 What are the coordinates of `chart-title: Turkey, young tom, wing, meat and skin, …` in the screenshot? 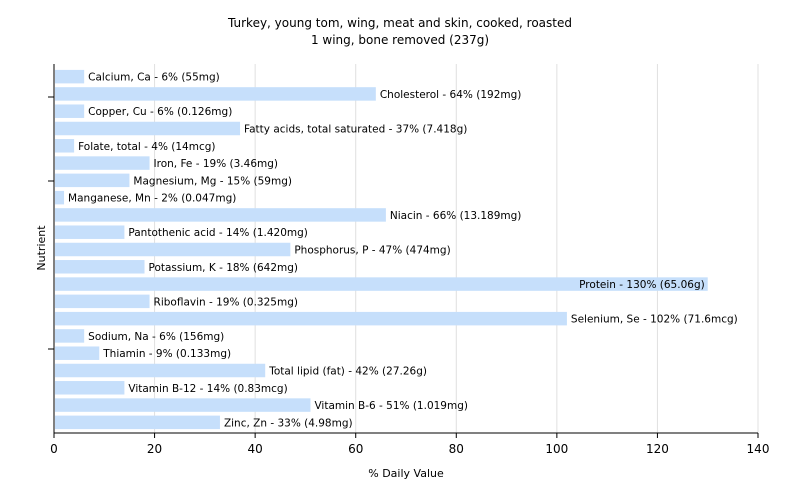 It's located at (399, 23).